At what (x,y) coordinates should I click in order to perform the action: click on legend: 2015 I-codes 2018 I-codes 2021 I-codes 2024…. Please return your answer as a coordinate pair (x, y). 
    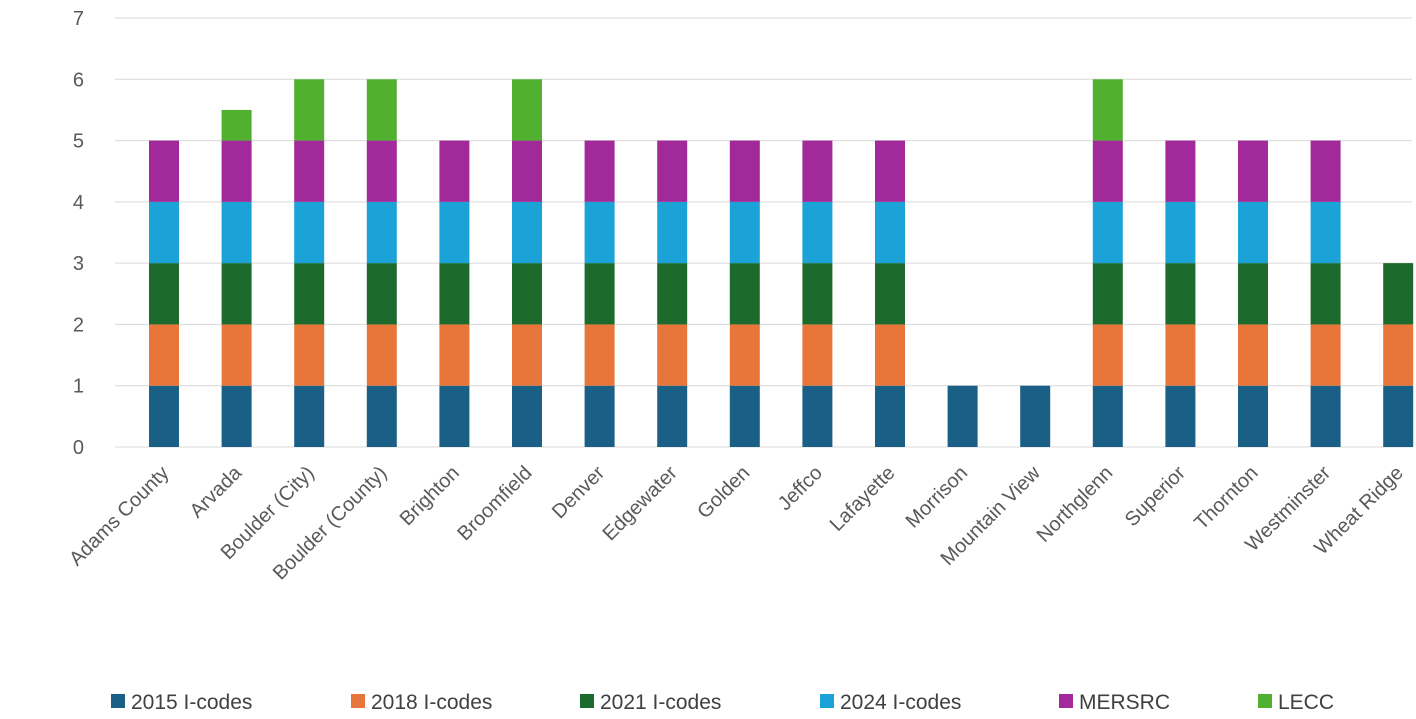
    Looking at the image, I should click on (722, 702).